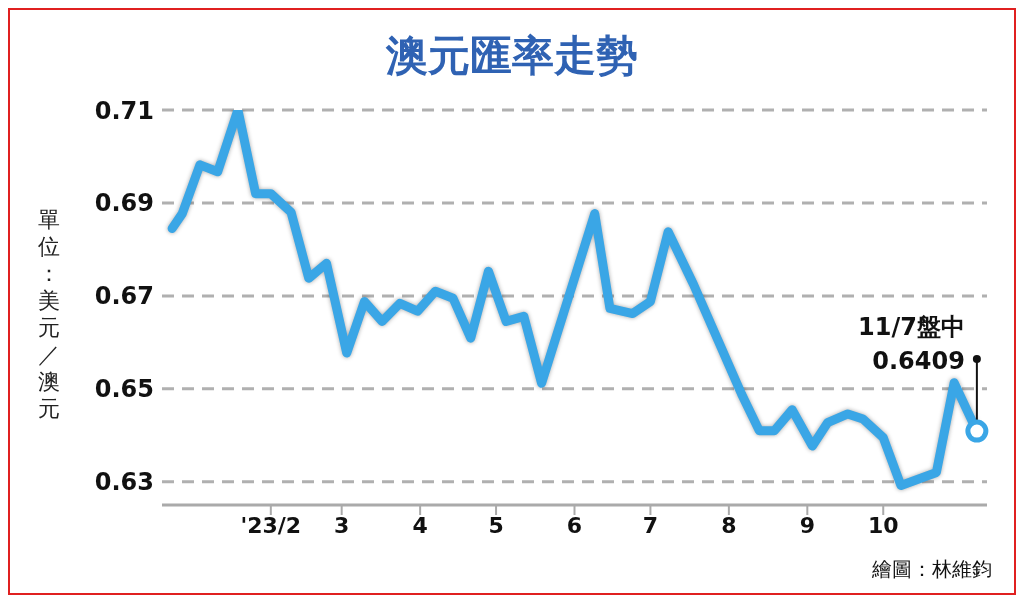  Describe the element at coordinates (932, 569) in the screenshot. I see `text: 繪圖：林維鈞` at that location.